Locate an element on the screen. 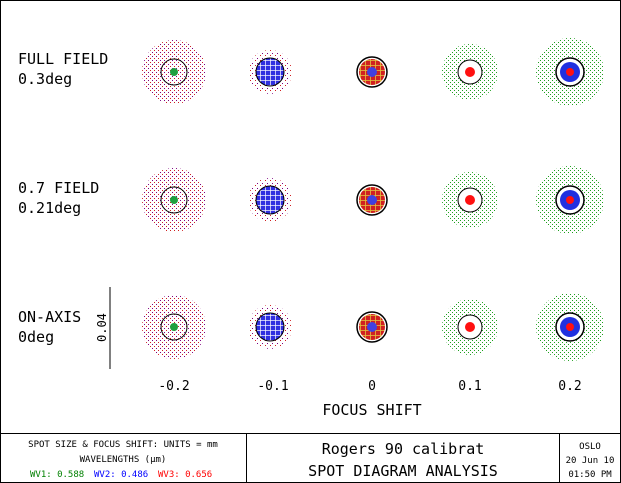 Image resolution: width=621 pixels, height=483 pixels. spot-r1-c0 is located at coordinates (174, 200).